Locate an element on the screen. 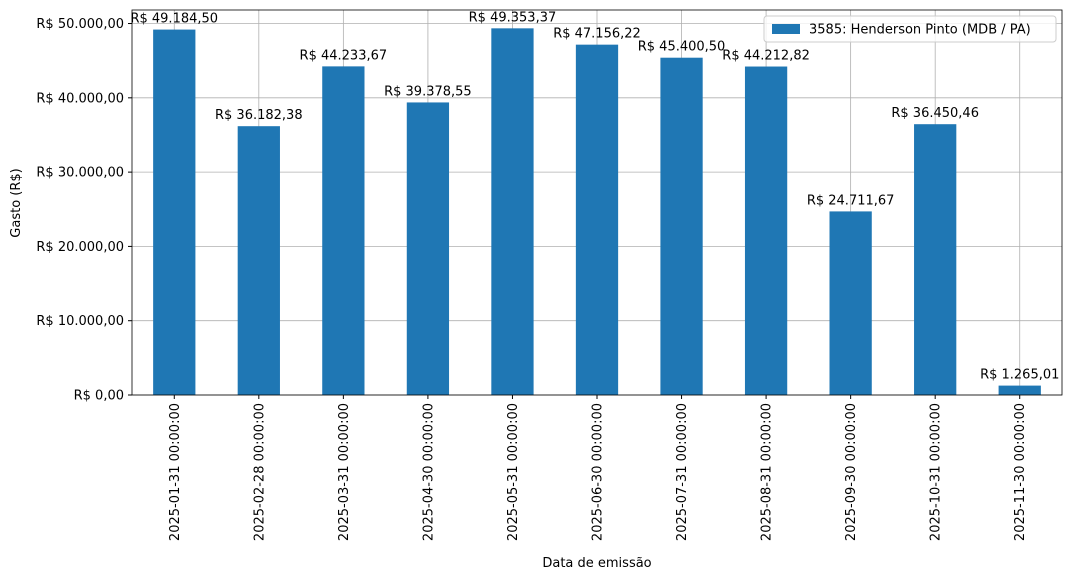  y-tick-label: R$ 20.000,00 is located at coordinates (80, 247).